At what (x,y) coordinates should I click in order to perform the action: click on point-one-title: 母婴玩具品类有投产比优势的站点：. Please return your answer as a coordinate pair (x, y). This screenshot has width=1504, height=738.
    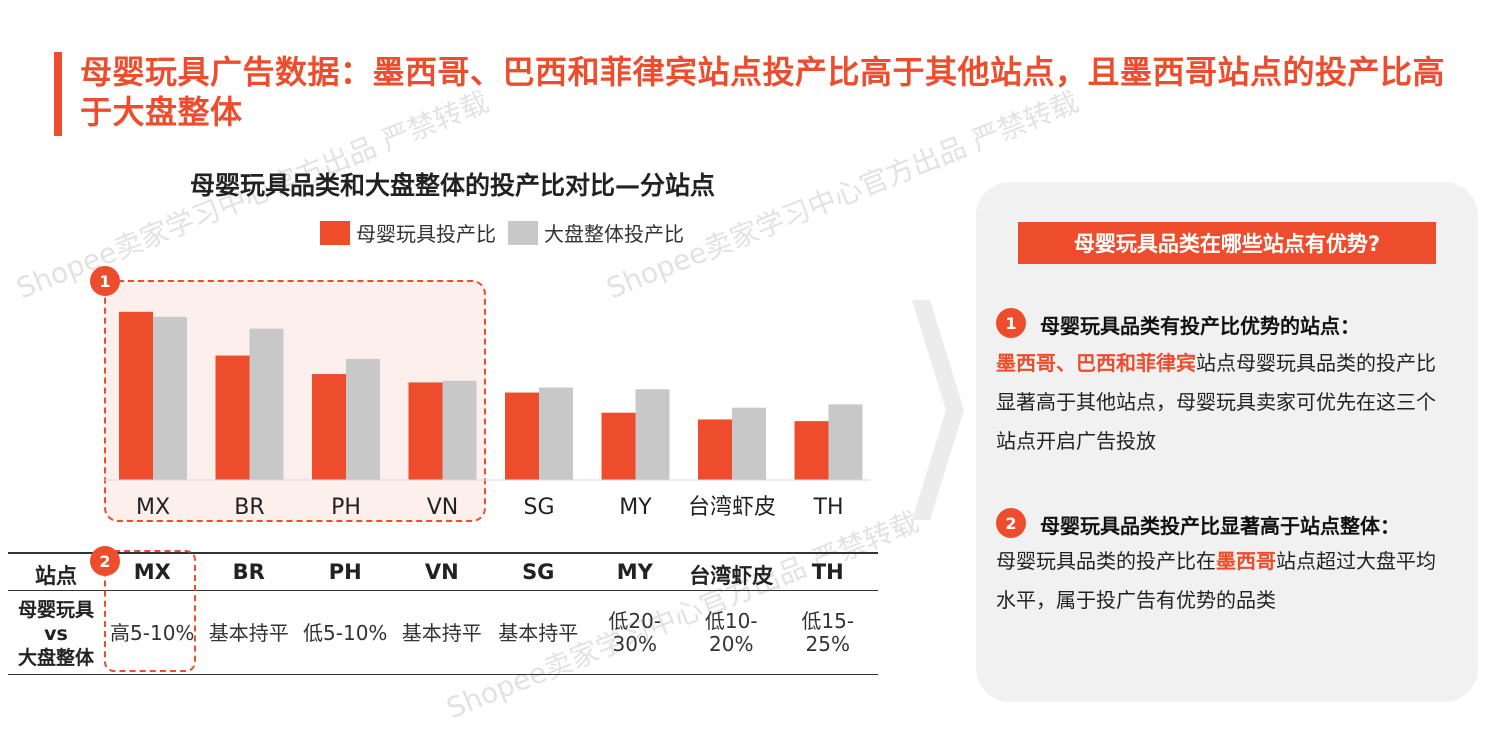
    Looking at the image, I should click on (1200, 326).